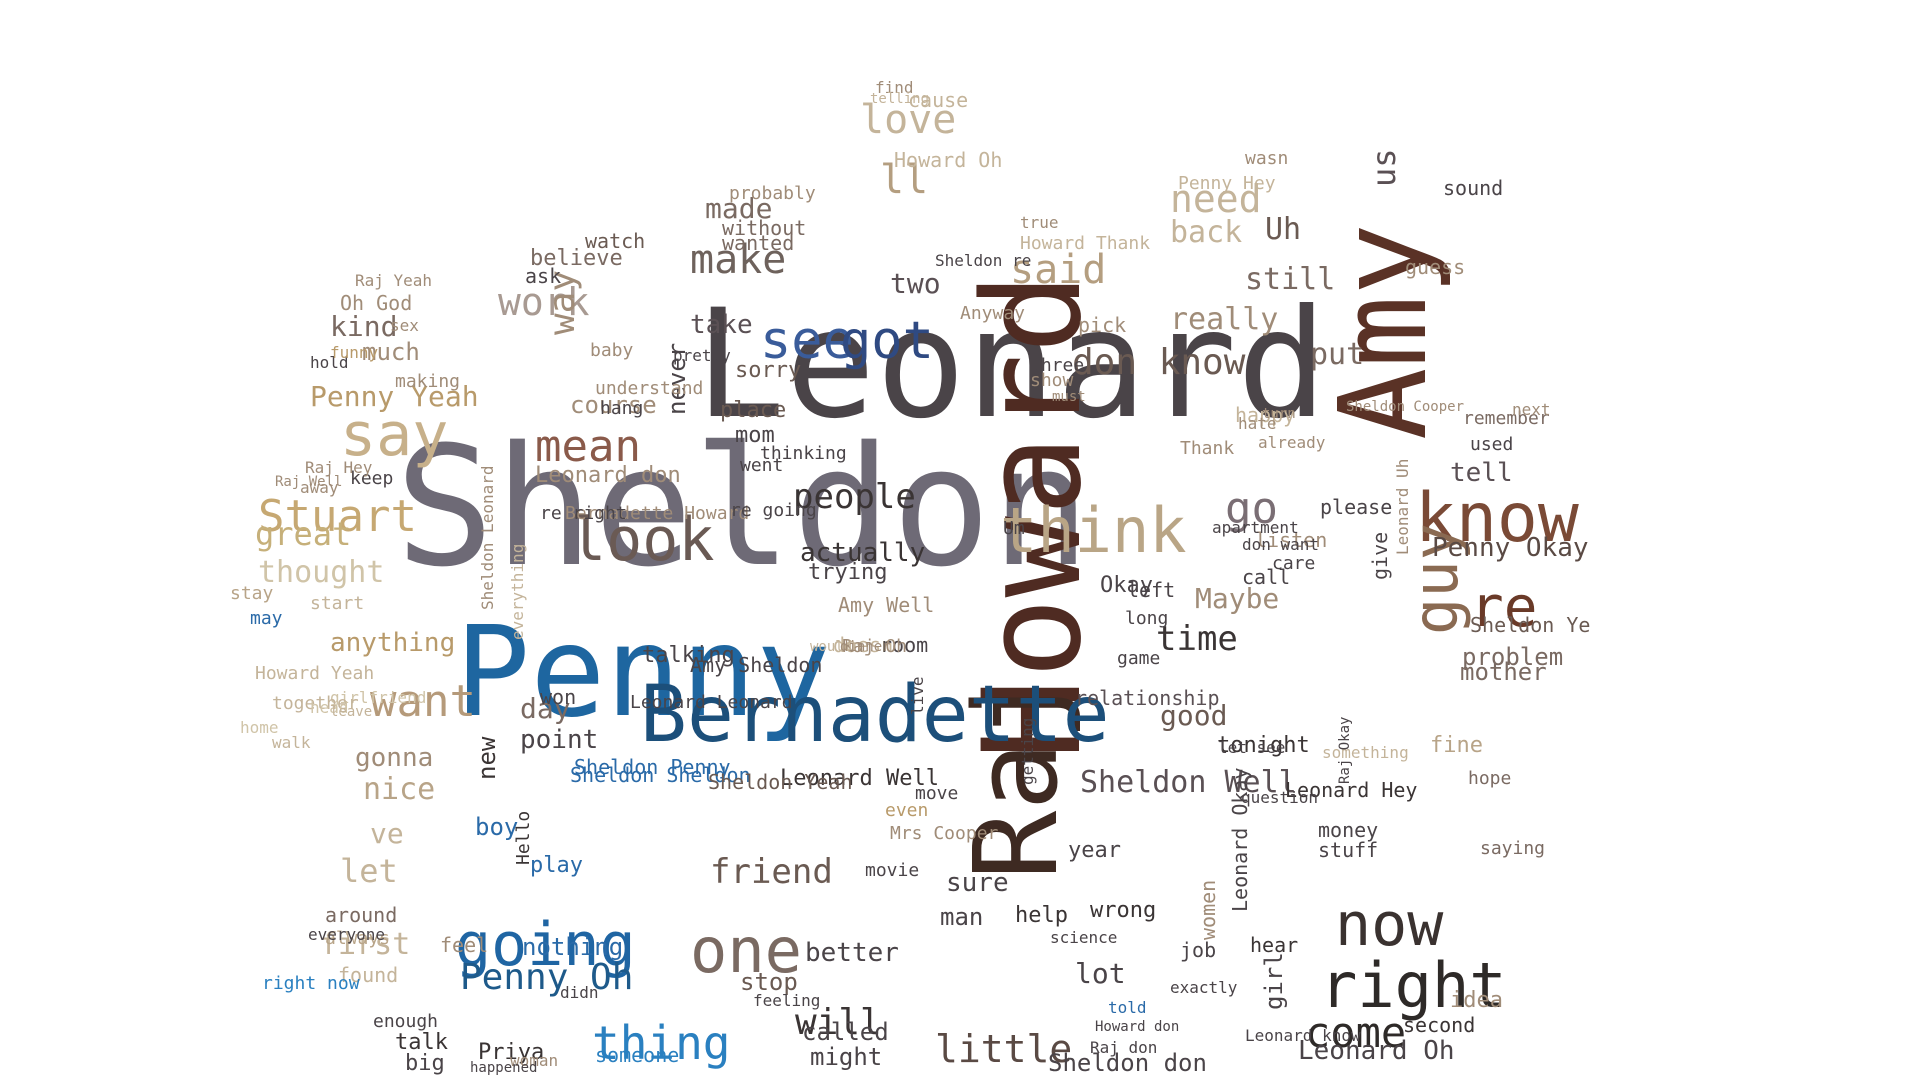  I want to click on cloud-word: walk, so click(291, 742).